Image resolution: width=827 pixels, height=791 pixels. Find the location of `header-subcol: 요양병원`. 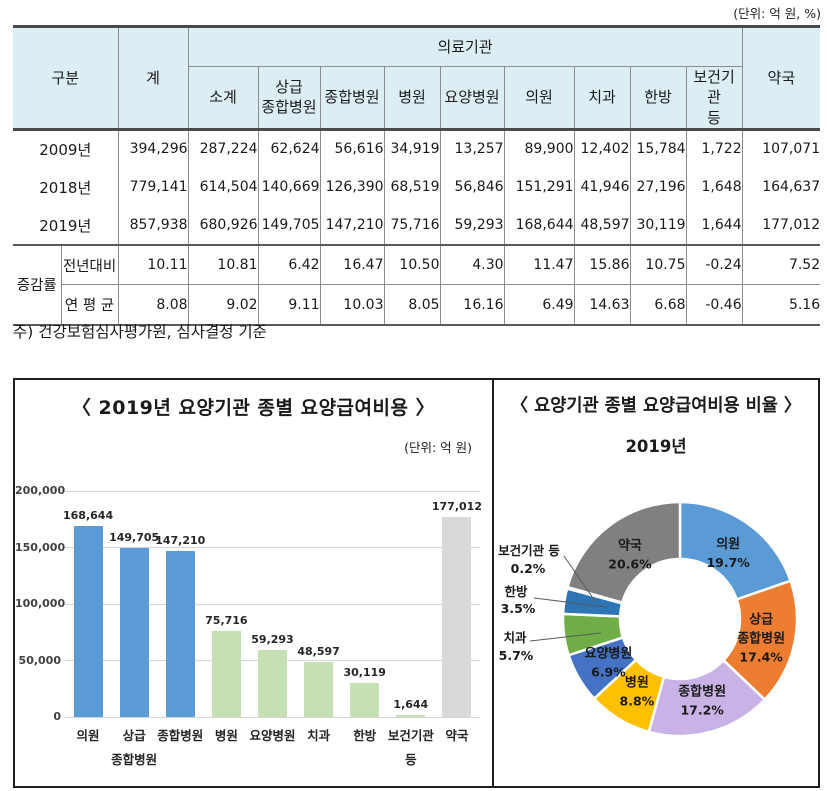

header-subcol: 요양병원 is located at coordinates (472, 98).